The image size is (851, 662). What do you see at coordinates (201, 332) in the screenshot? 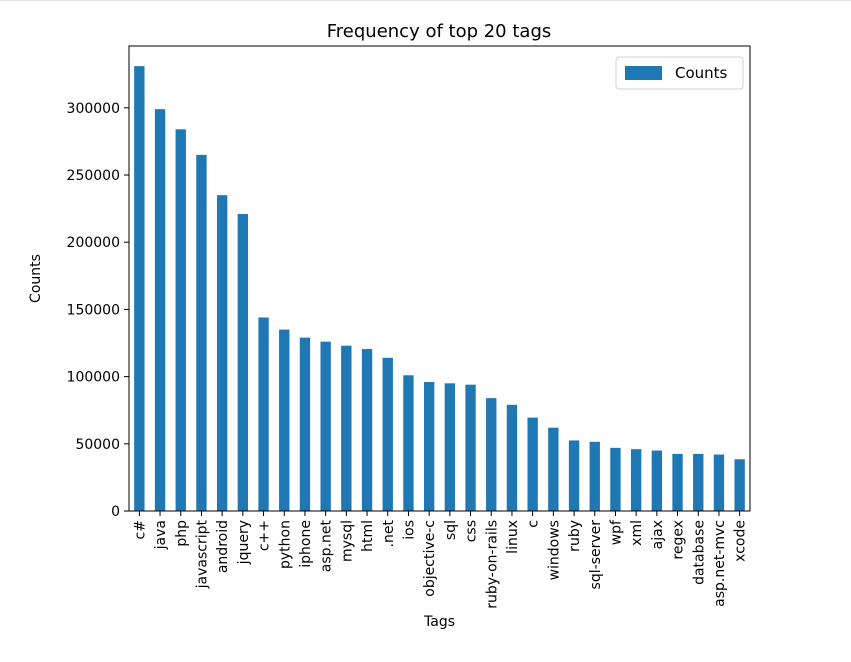
I see `bar-javascript` at bounding box center [201, 332].